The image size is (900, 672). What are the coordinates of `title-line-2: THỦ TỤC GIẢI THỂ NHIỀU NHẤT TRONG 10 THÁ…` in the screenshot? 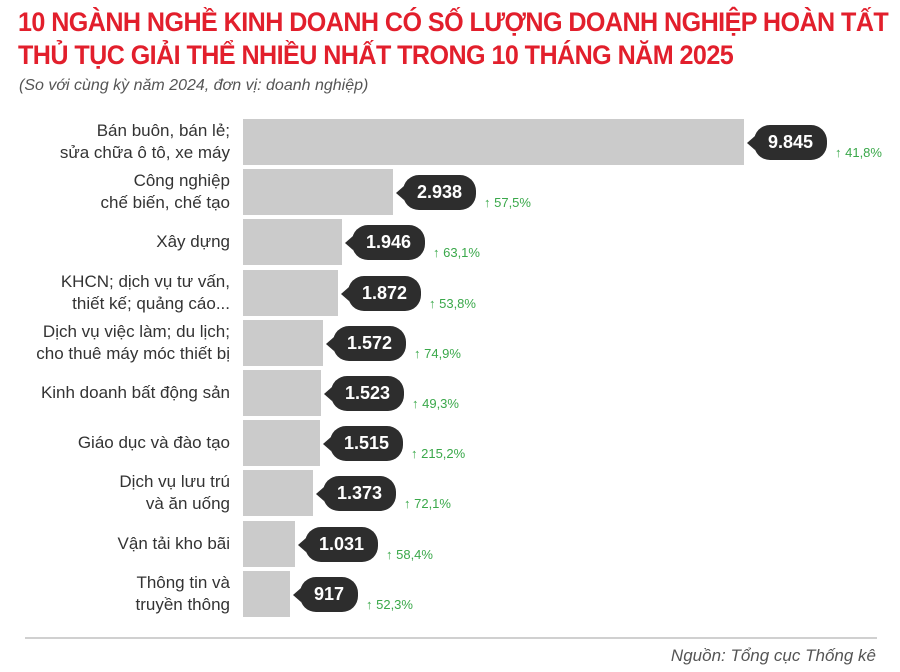 It's located at (376, 55).